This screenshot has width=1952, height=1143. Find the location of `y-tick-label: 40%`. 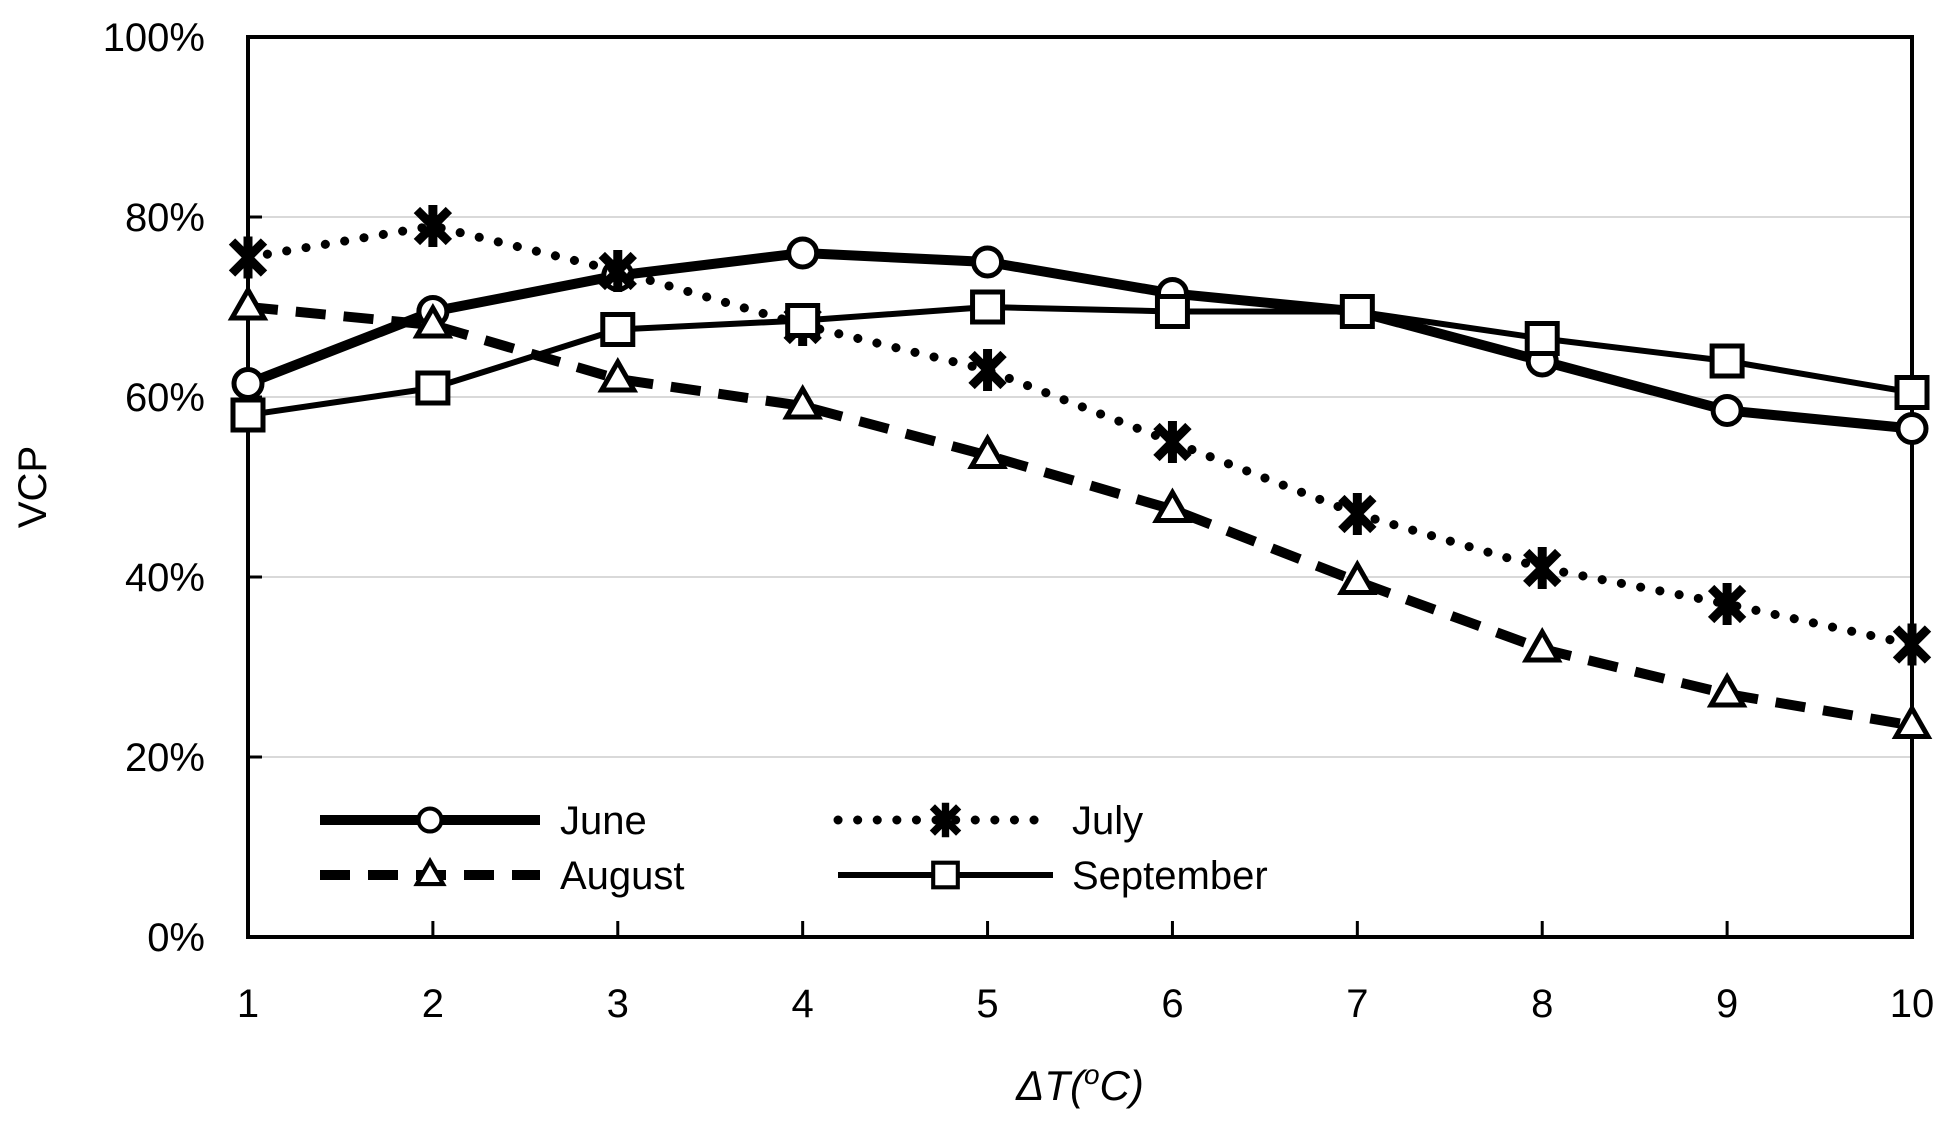

y-tick-label: 40% is located at coordinates (165, 578).